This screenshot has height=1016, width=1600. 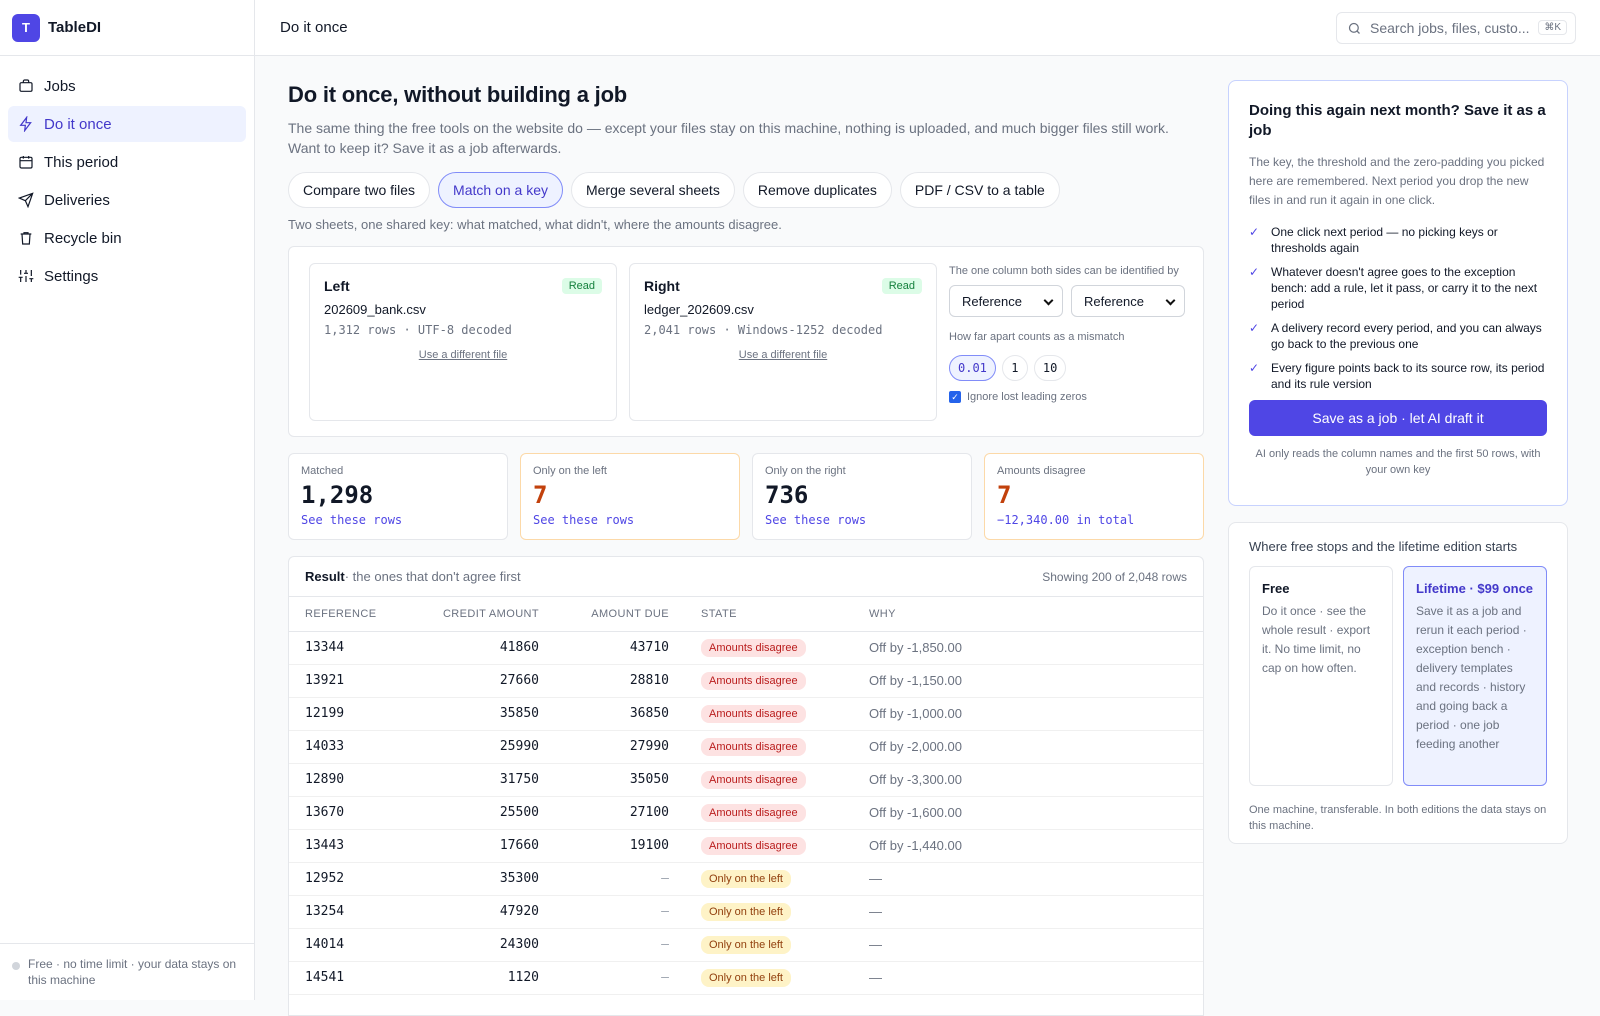 What do you see at coordinates (1036, 846) in the screenshot?
I see `cell-why: Off by -1,440.00` at bounding box center [1036, 846].